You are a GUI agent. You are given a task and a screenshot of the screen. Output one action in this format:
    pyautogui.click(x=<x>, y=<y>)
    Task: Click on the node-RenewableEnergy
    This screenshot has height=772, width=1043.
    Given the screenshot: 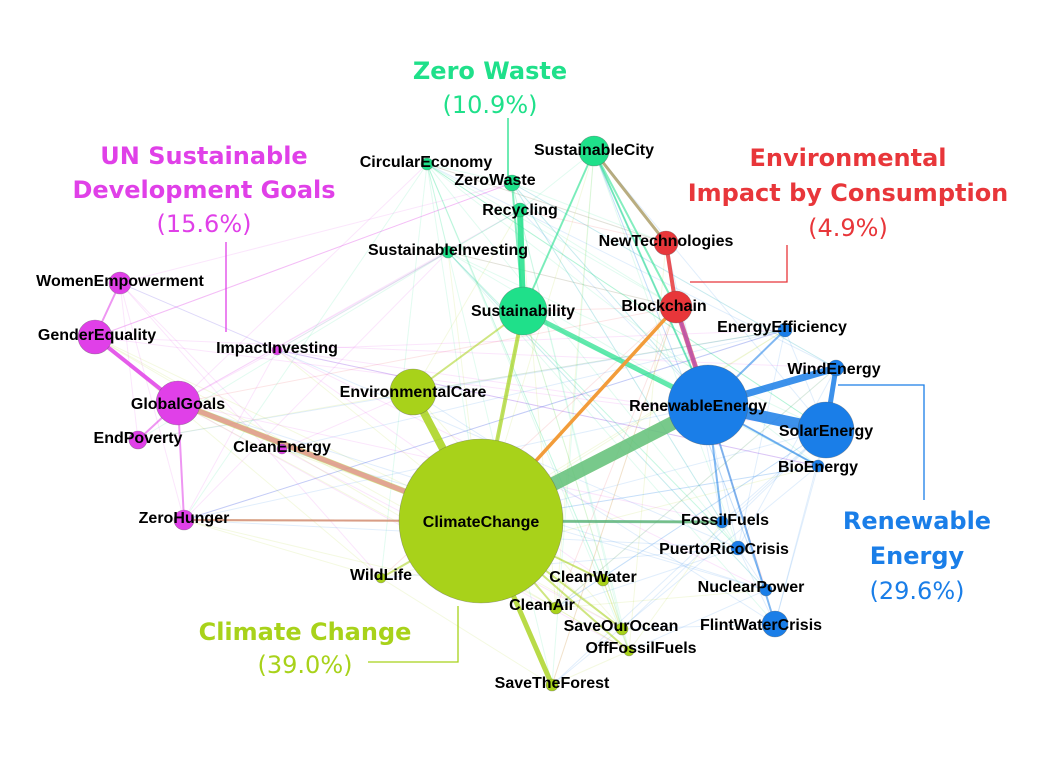 What is the action you would take?
    pyautogui.click(x=708, y=405)
    